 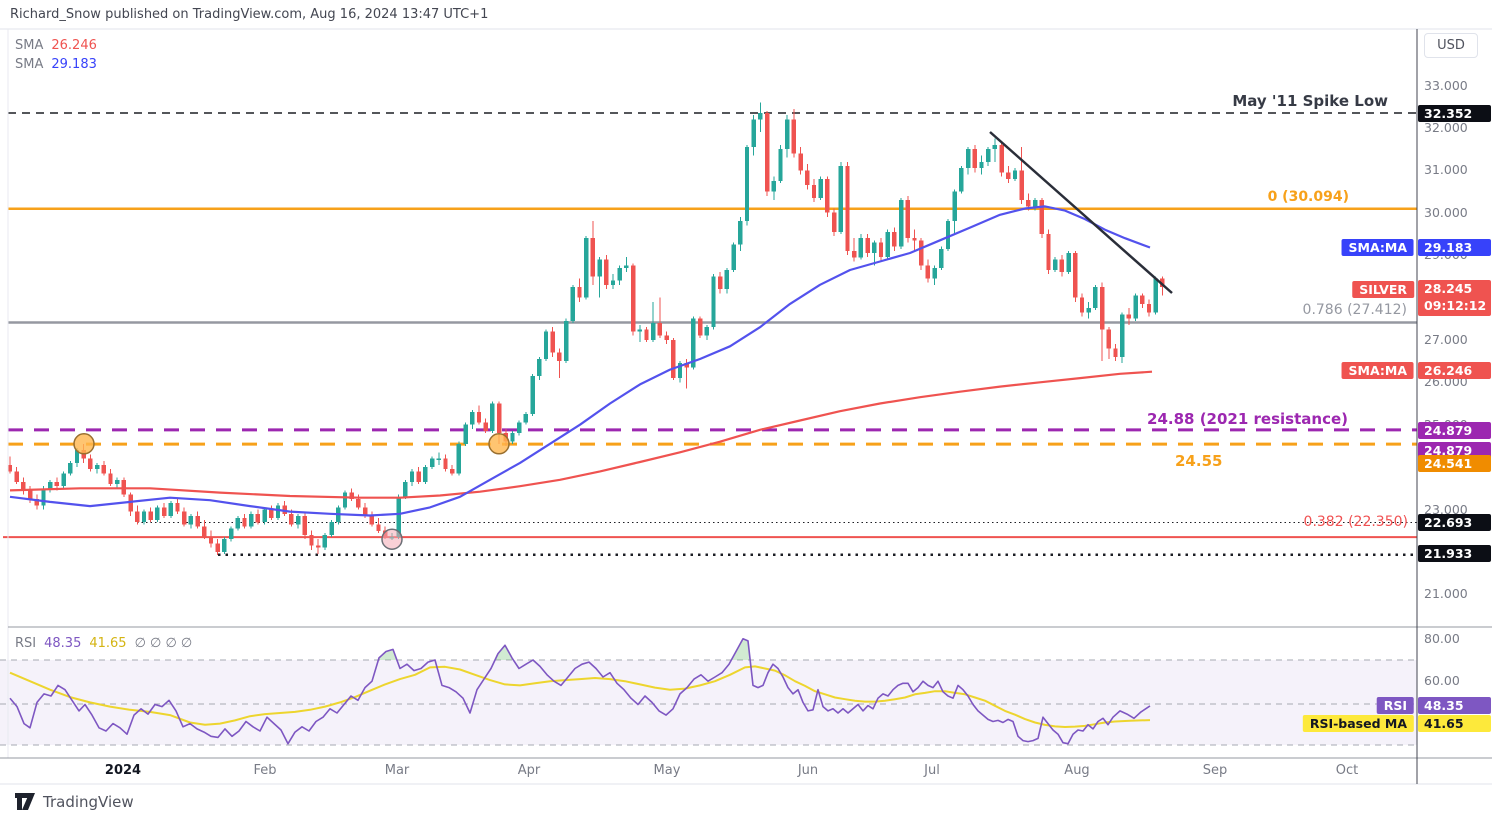 What do you see at coordinates (88, 801) in the screenshot?
I see `tradingview-logo-text: TradingView` at bounding box center [88, 801].